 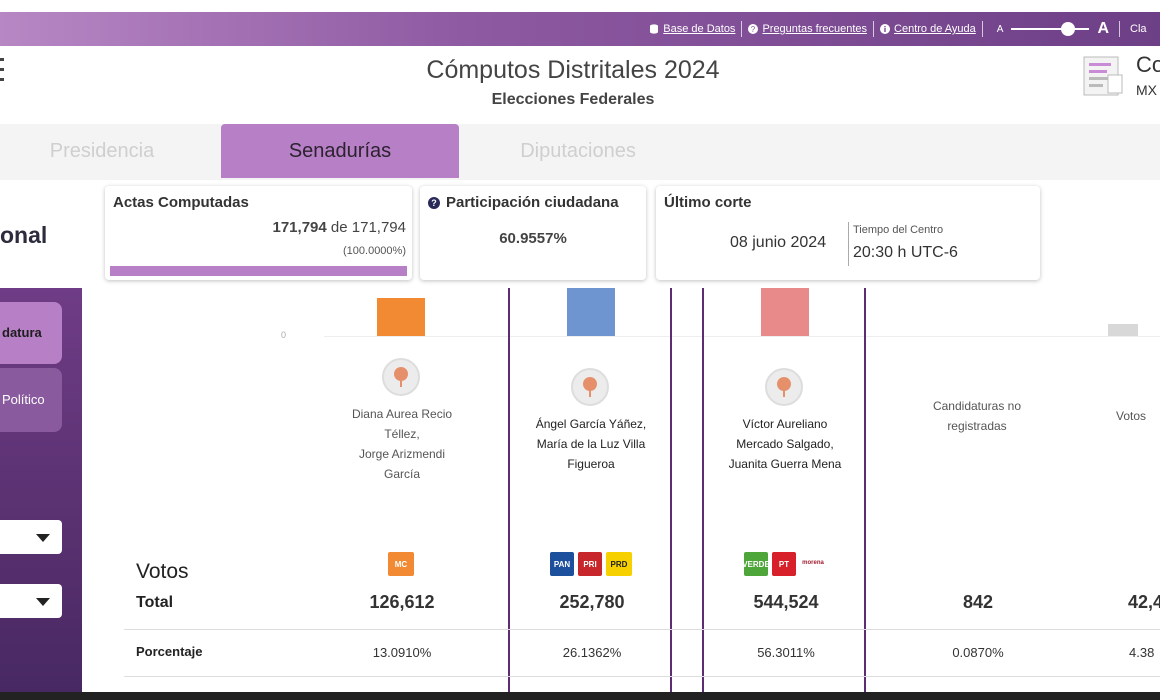 I want to click on sidebar: datura Político, so click(x=41, y=494).